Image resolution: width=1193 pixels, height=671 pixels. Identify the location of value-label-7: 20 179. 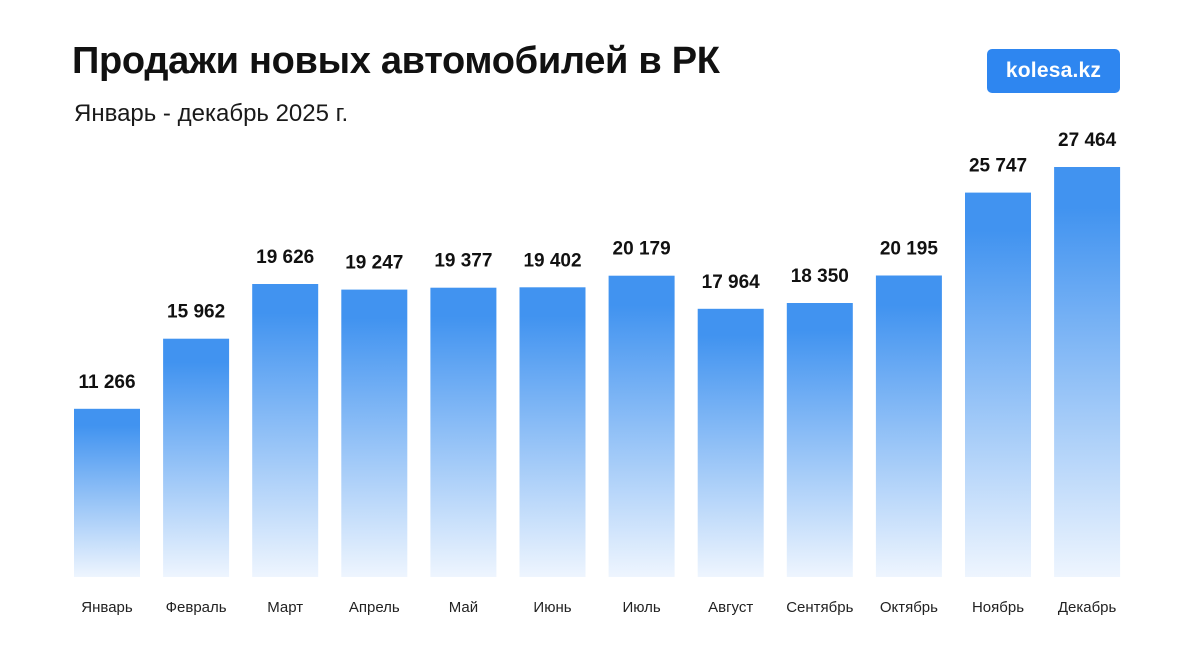
(642, 249).